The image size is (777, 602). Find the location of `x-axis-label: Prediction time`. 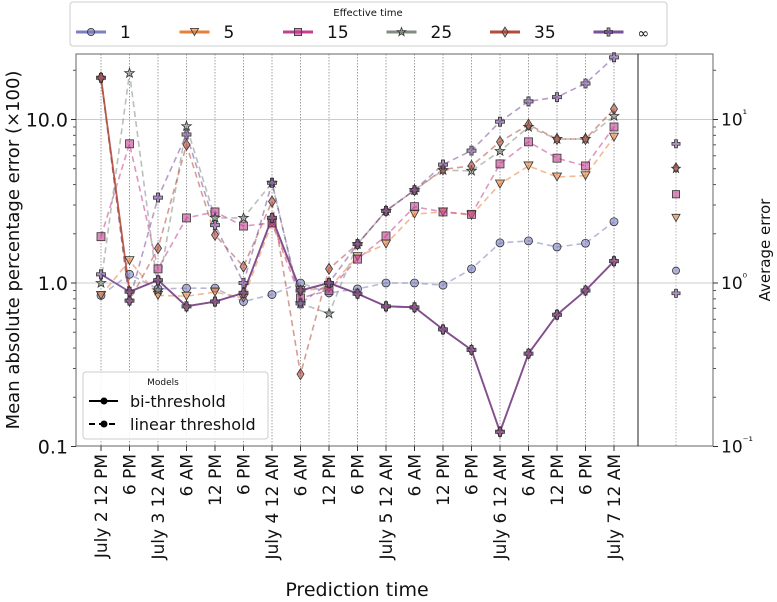

x-axis-label: Prediction time is located at coordinates (356, 588).